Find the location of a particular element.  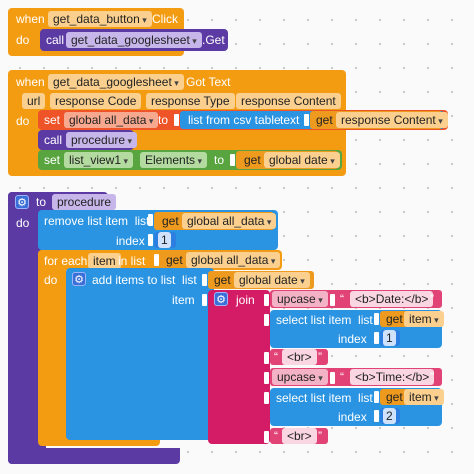

join-block is located at coordinates (239, 367).